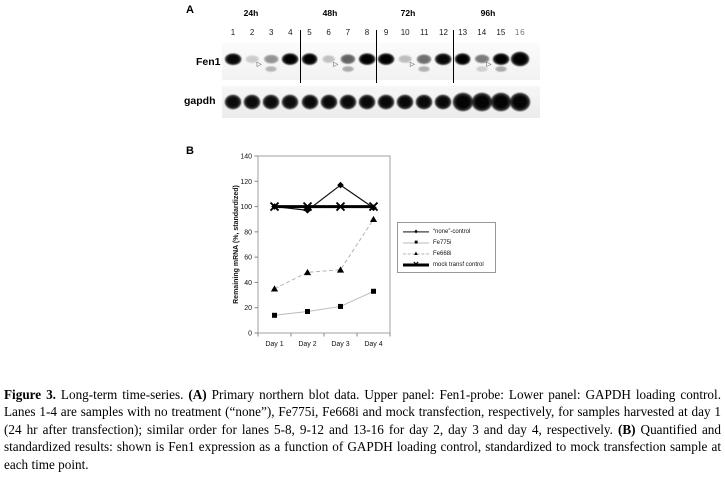  Describe the element at coordinates (328, 32) in the screenshot. I see `lane-number: 6` at that location.